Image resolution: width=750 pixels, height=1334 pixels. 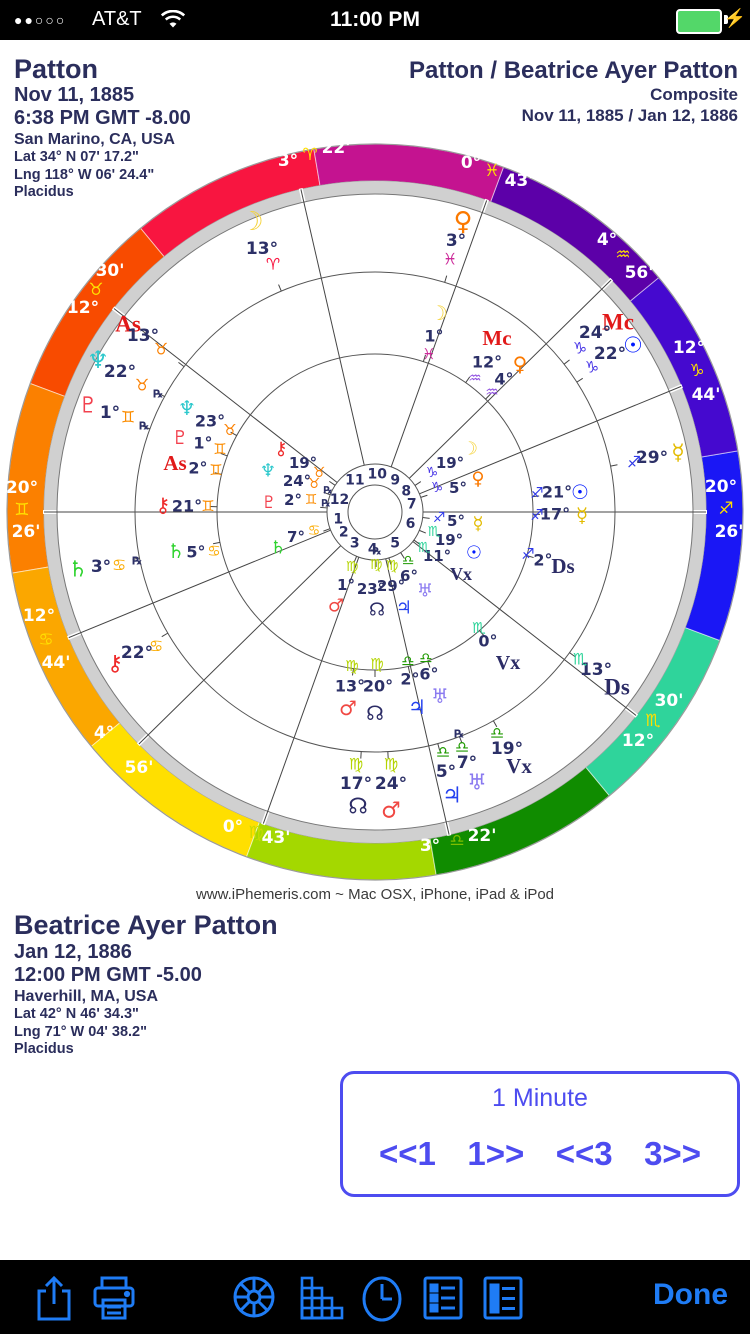 I want to click on person2-date: Jan 12, 1886, so click(x=73, y=952).